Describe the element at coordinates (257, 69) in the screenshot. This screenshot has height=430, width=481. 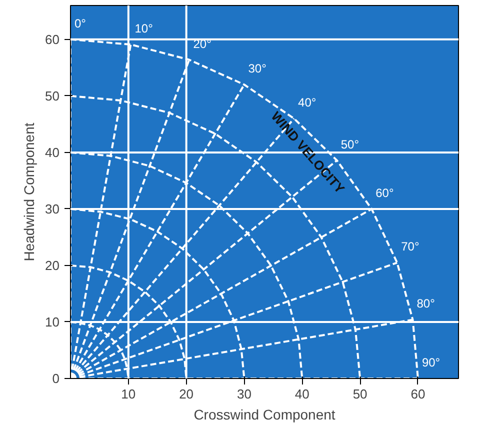
I see `series-label: 30°` at that location.